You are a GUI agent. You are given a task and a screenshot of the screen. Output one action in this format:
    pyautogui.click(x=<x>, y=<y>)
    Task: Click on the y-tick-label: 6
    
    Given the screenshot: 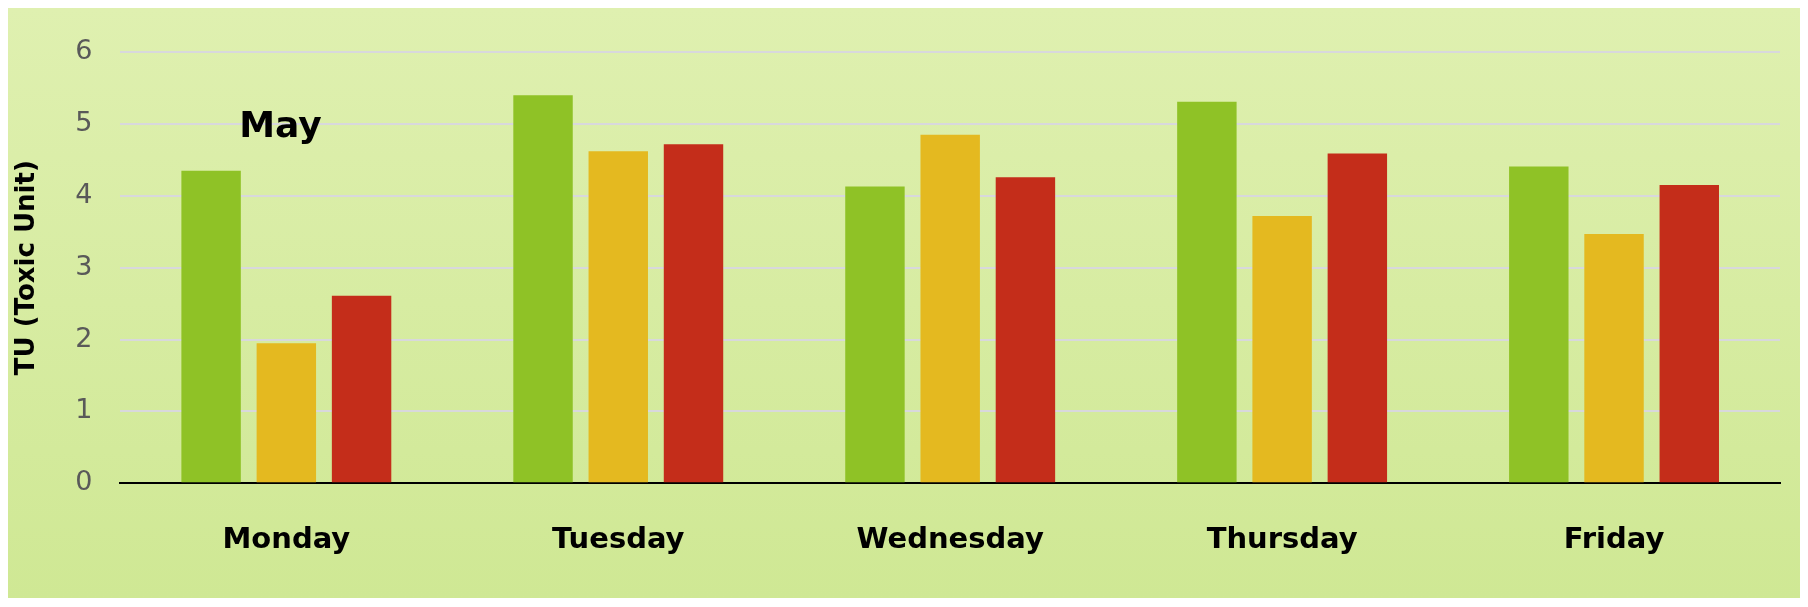 What is the action you would take?
    pyautogui.click(x=84, y=50)
    